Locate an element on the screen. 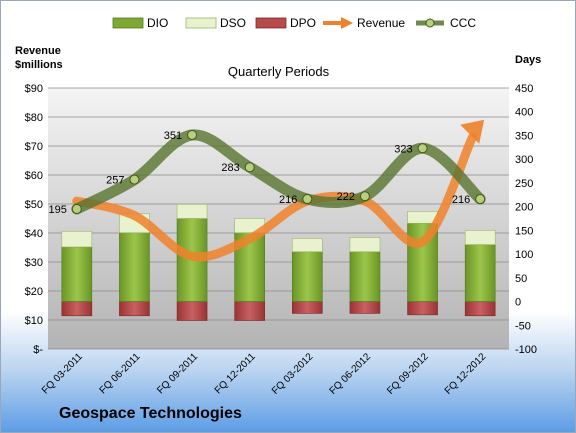 This screenshot has height=433, width=576. x-tick-label: FQ 03-2011 is located at coordinates (62, 373).